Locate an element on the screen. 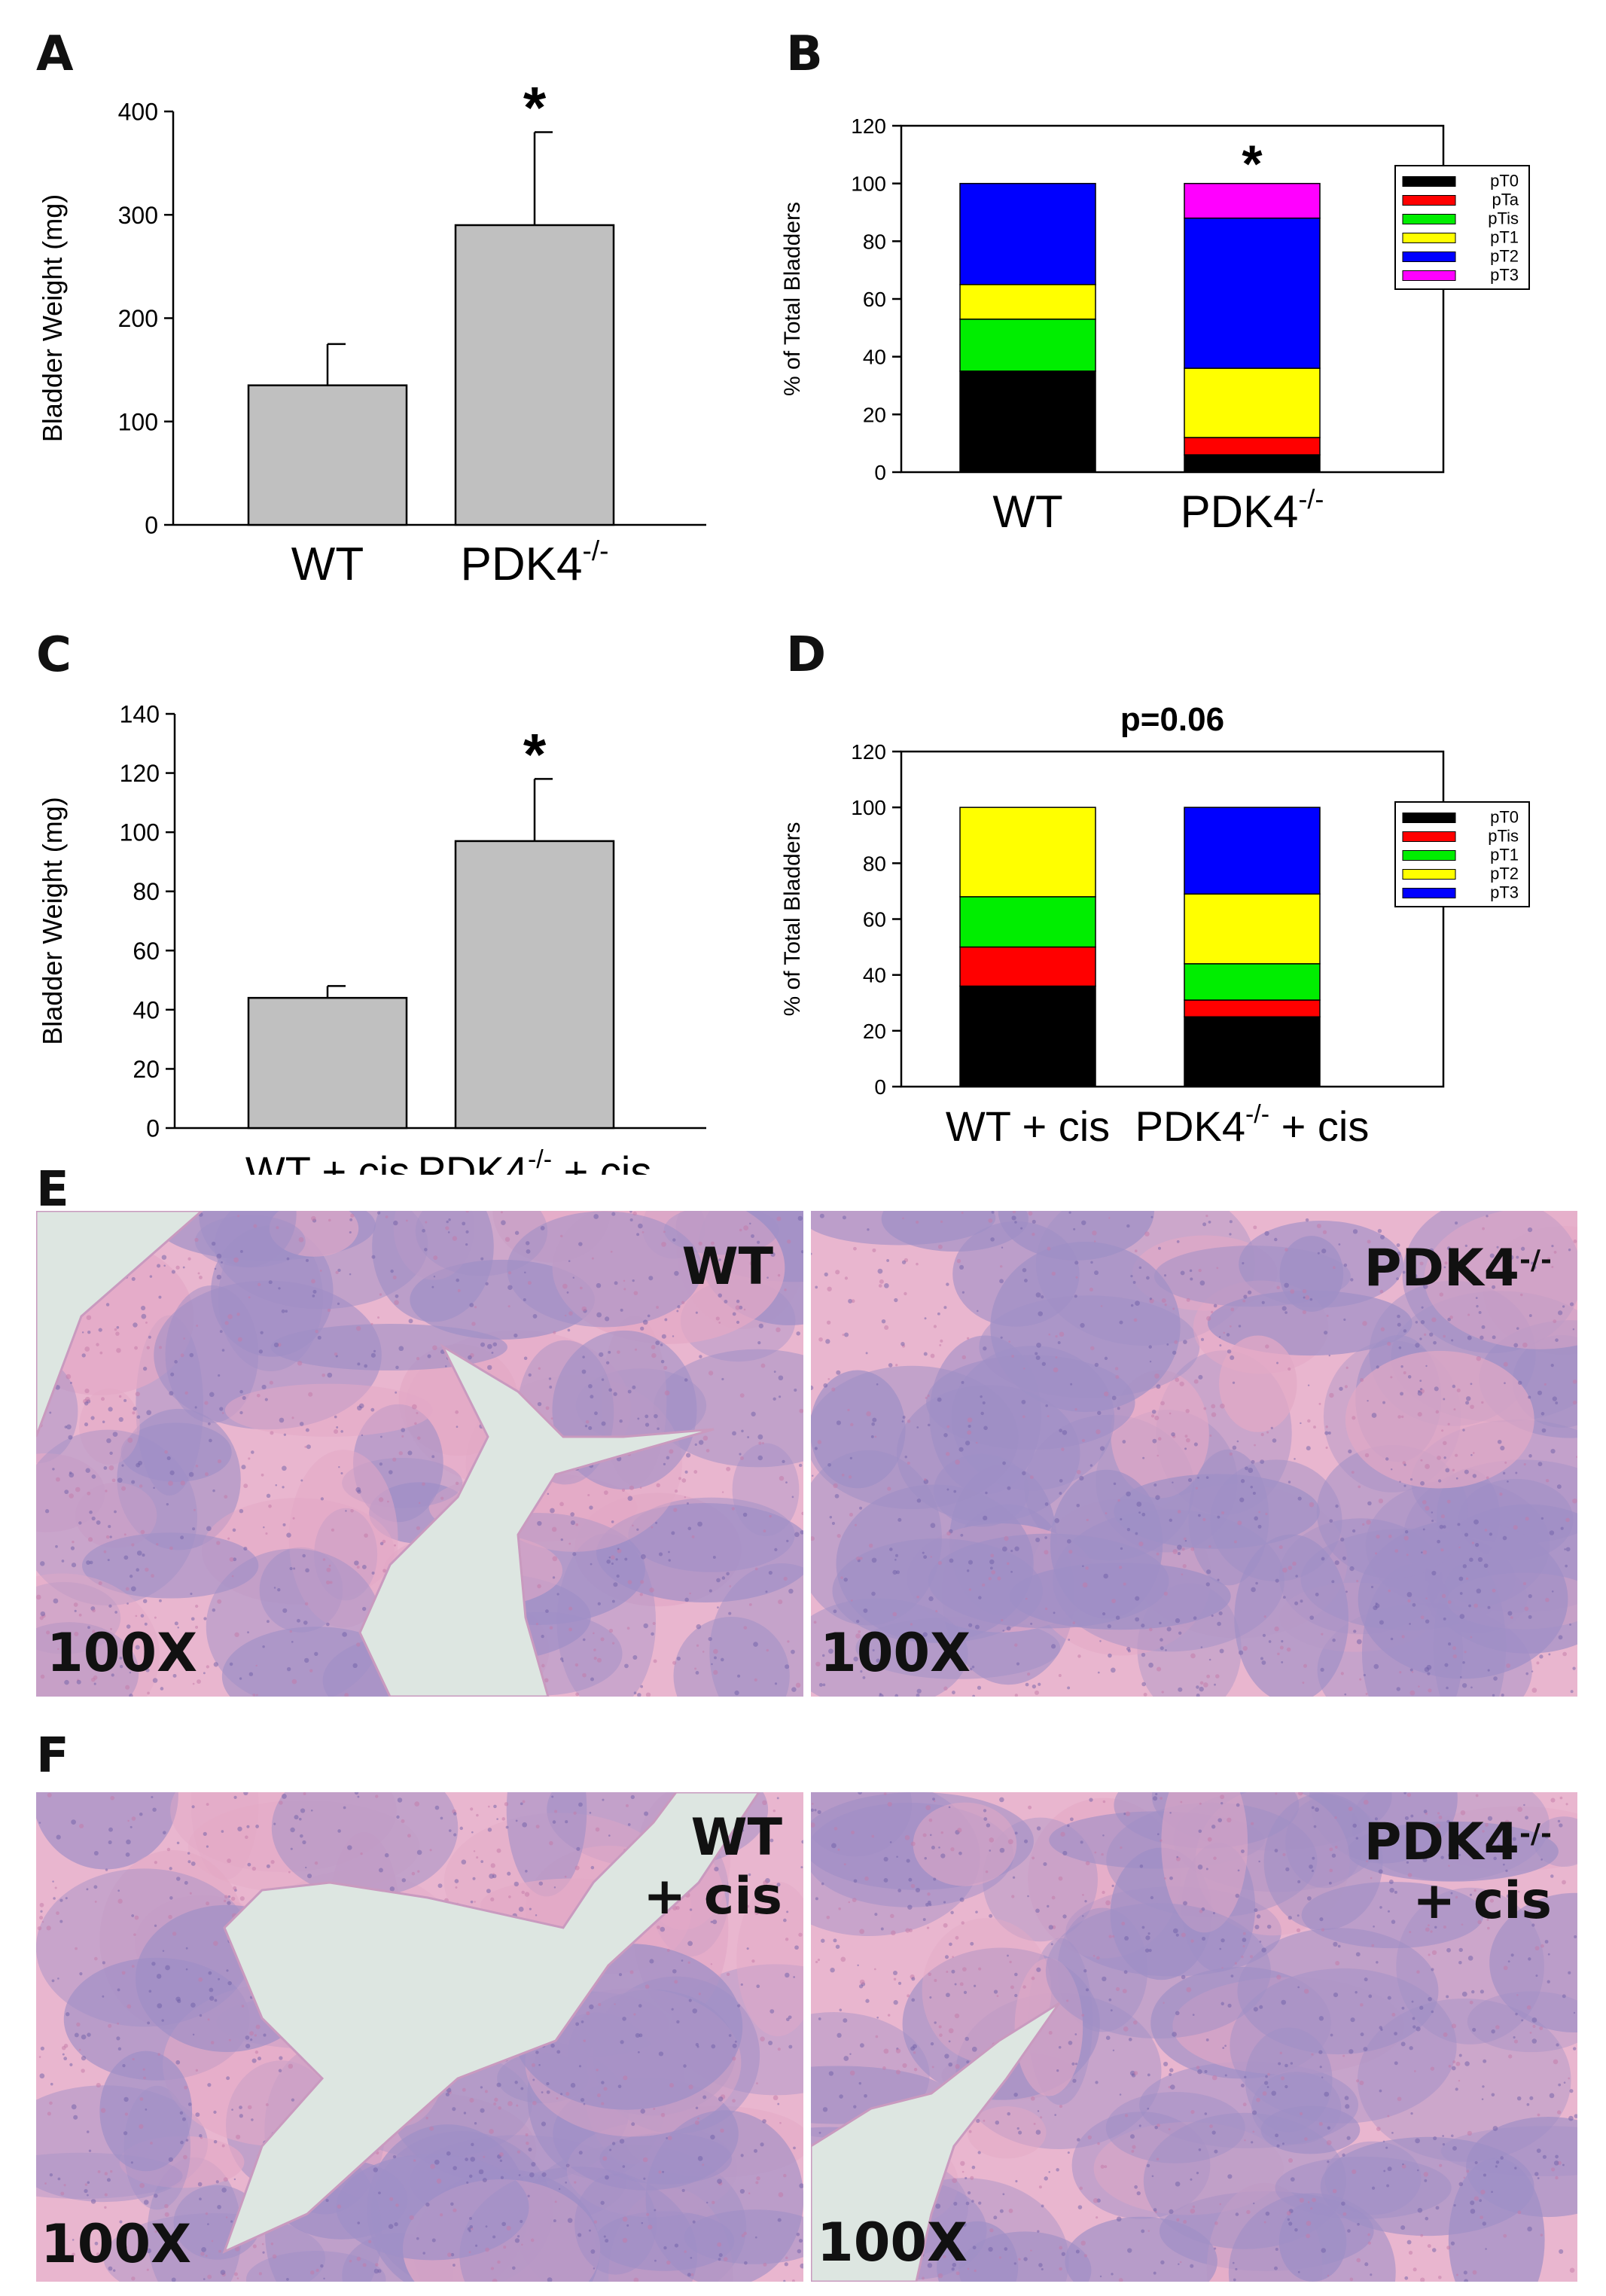  micrograph-f-right-line2: + cis is located at coordinates (1482, 1902).